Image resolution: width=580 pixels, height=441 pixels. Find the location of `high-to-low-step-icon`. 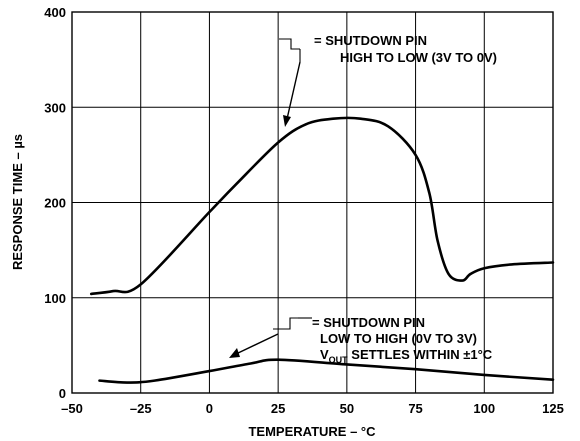

high-to-low-step-icon is located at coordinates (289, 44).